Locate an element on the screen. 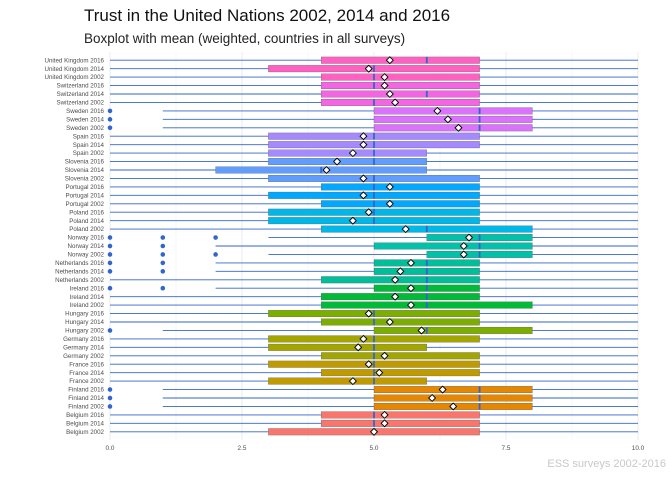 This screenshot has width=672, height=480. y-tick-label: Portugal 2002 is located at coordinates (84, 204).